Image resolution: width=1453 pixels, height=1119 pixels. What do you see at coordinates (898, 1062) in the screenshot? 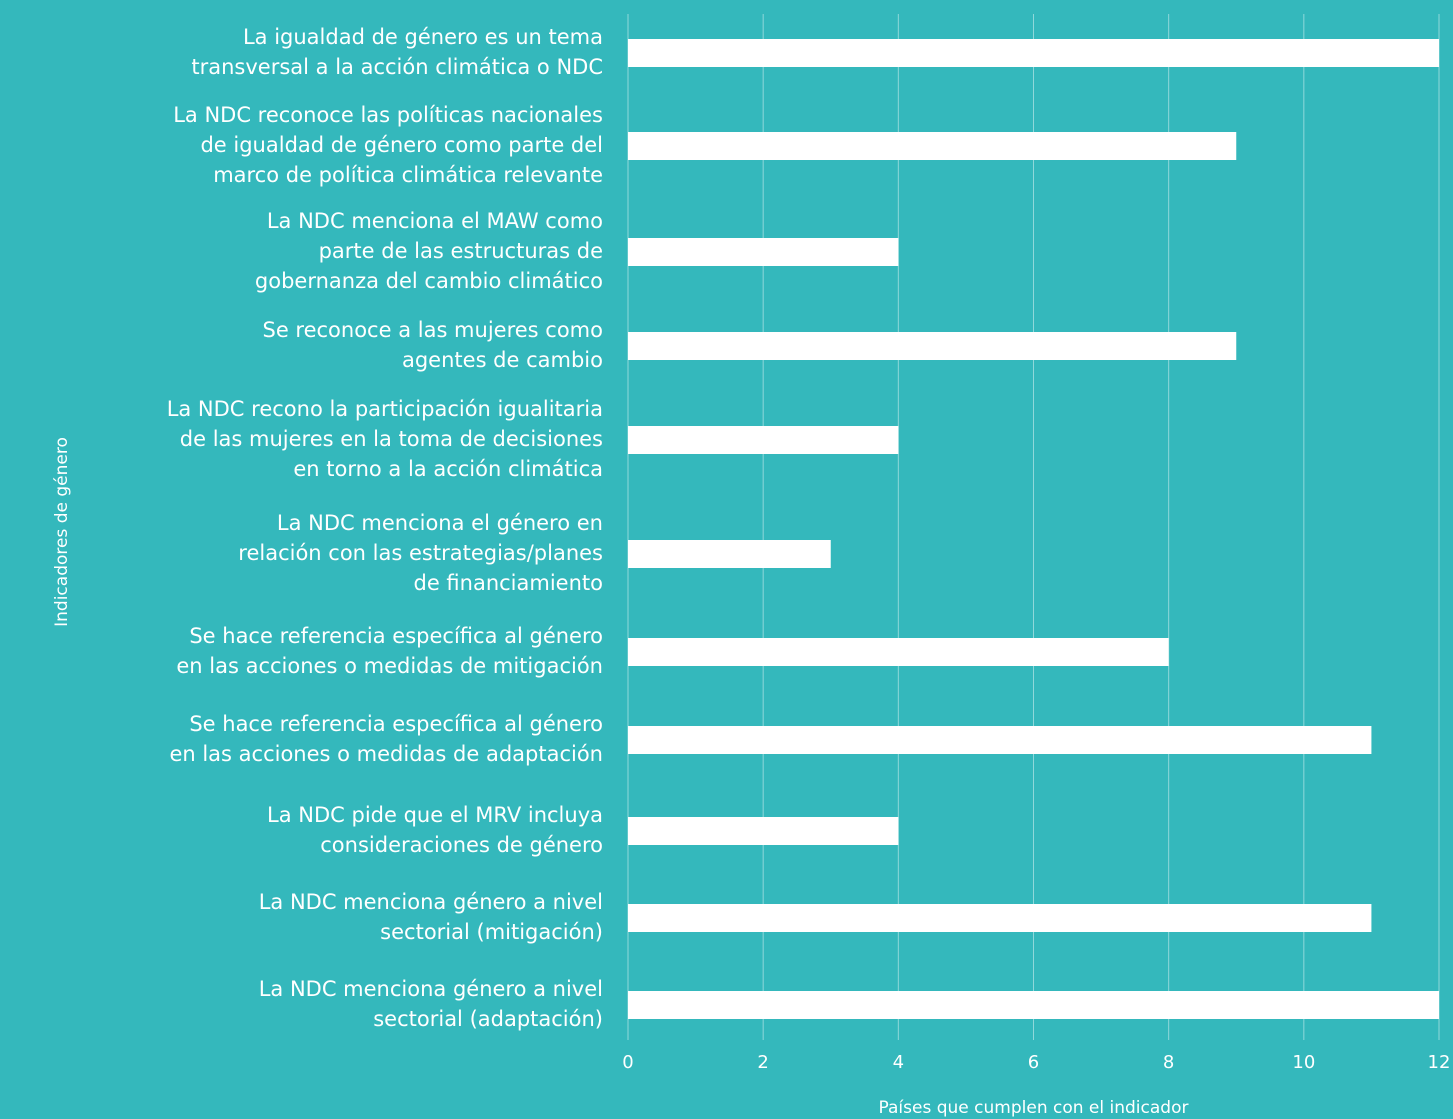
I see `x-tick-label: 4` at bounding box center [898, 1062].